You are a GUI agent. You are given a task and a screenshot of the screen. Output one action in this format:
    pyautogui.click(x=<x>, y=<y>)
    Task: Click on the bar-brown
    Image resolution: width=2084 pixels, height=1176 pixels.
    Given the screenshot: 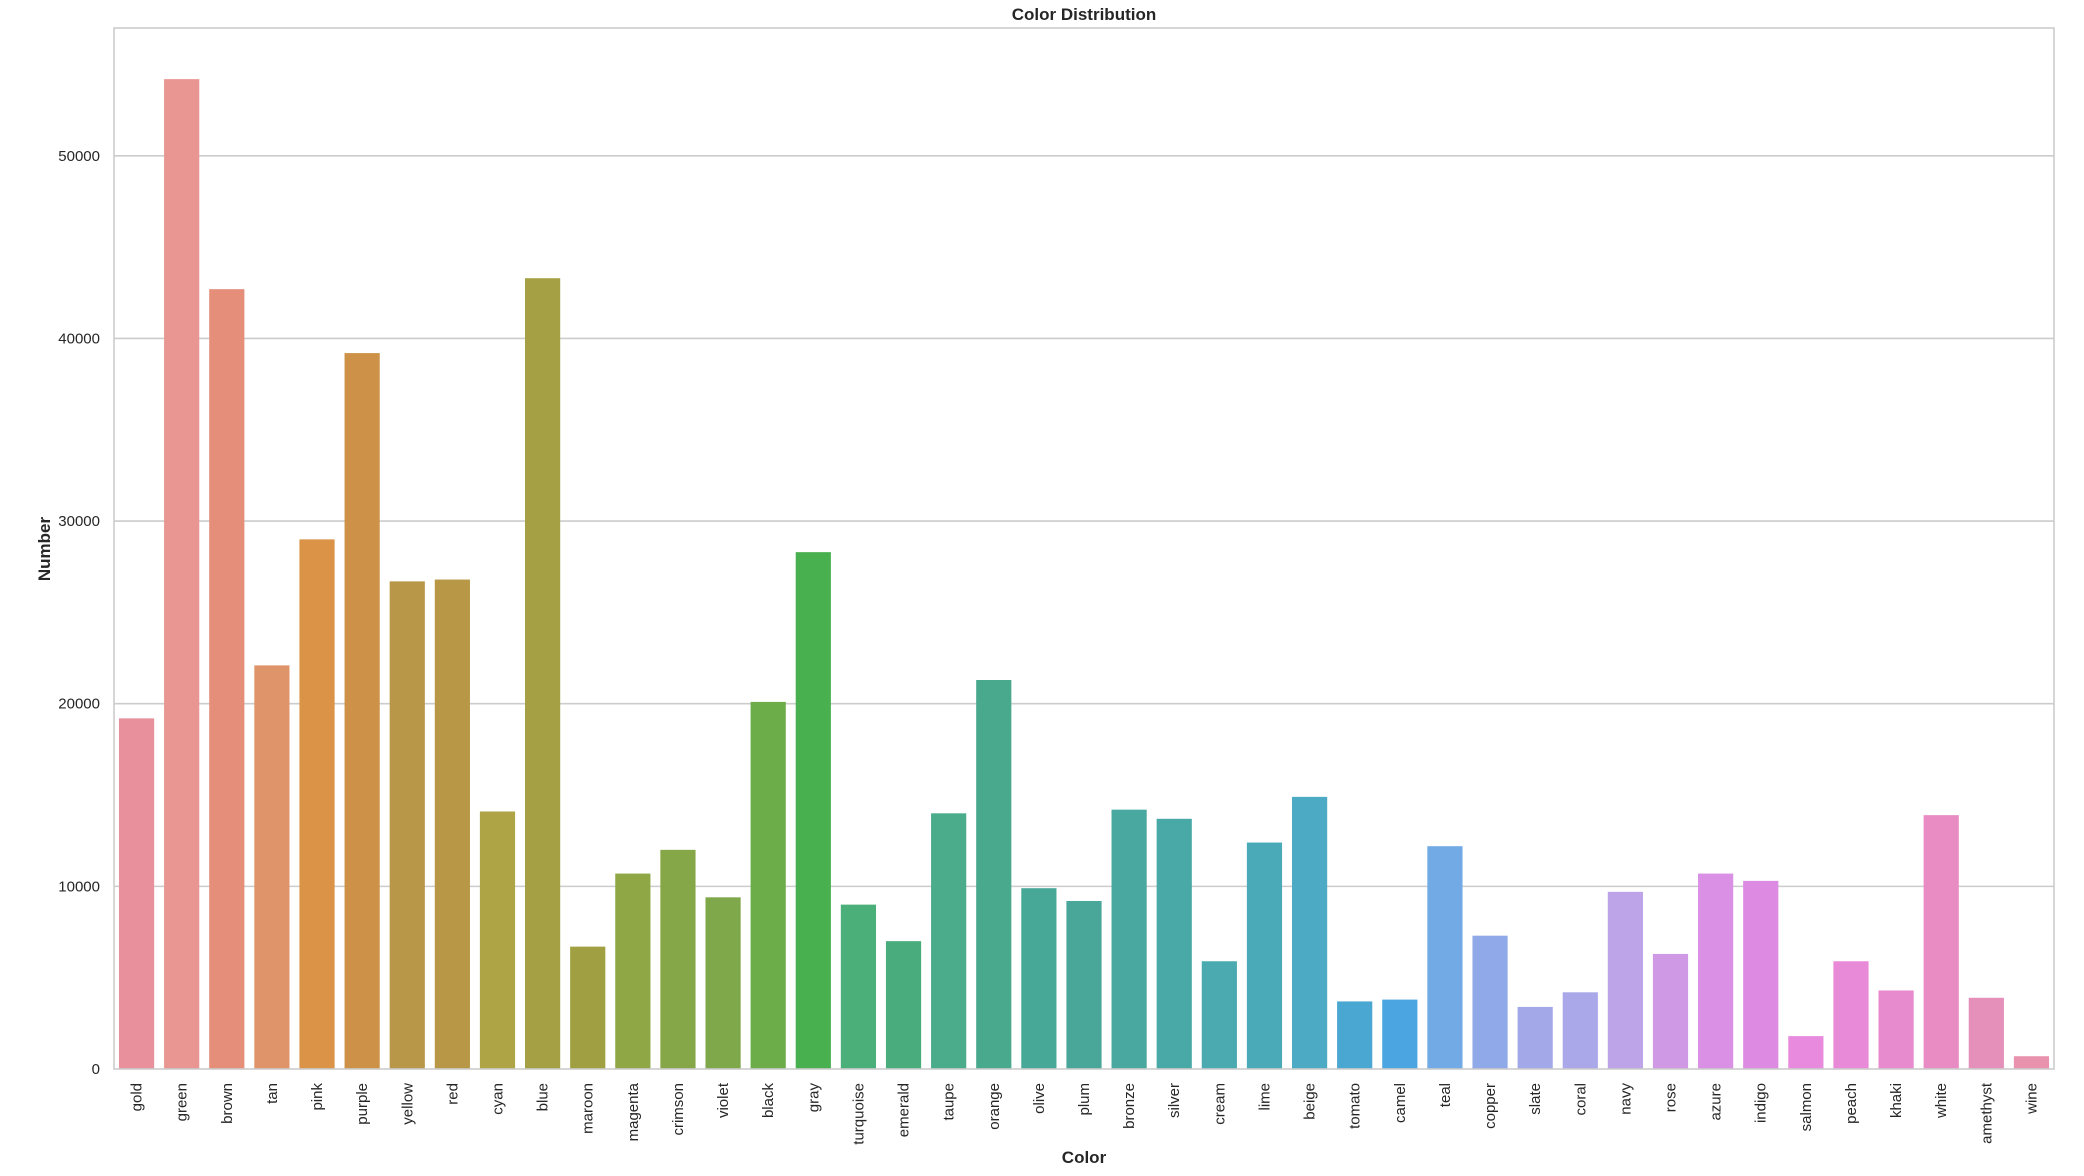 What is the action you would take?
    pyautogui.click(x=227, y=679)
    